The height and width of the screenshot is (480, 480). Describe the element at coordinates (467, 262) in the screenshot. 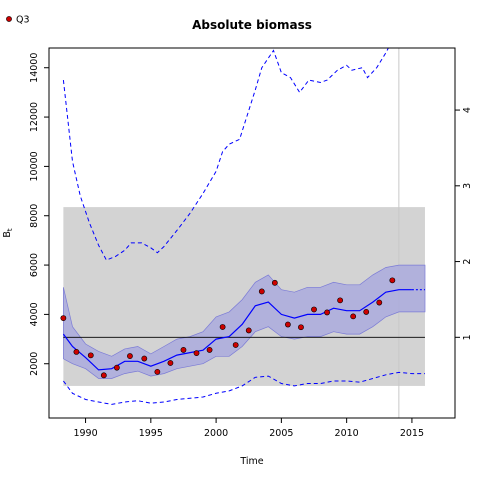

I see `y2-tick-label: 2` at that location.